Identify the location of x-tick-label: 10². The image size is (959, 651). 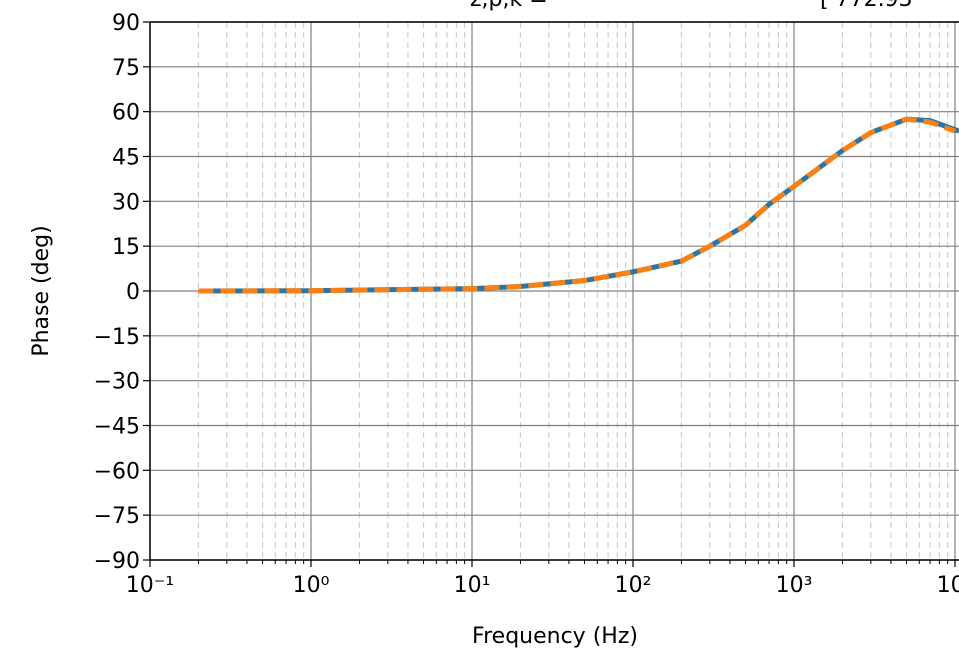
(633, 585).